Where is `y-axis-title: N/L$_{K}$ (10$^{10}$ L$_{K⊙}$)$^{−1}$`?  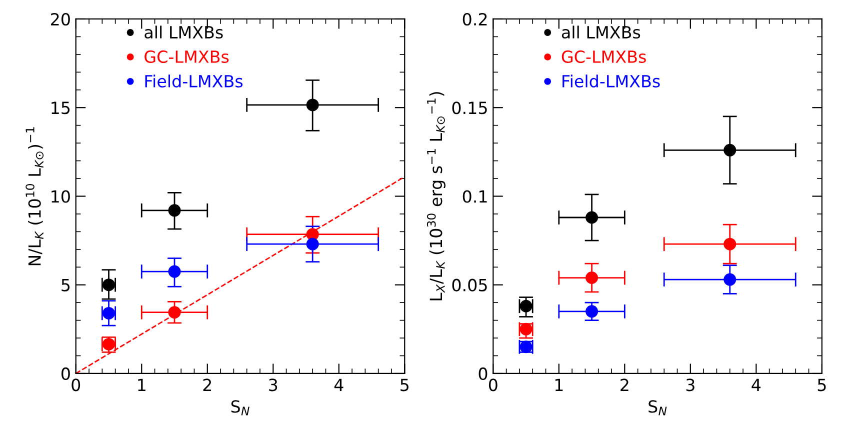 y-axis-title: N/L$_{K}$ (10$^{10}$ L$_{K⊙}$)$^{−1}$ is located at coordinates (35, 196).